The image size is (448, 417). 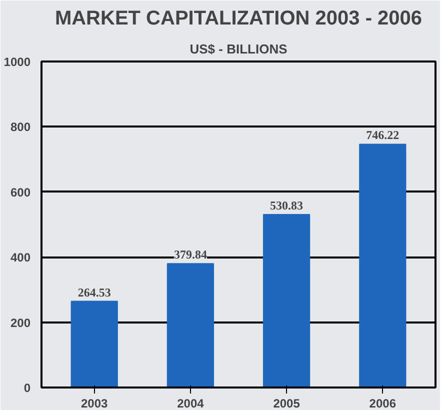 I want to click on data-label: 746.22, so click(x=383, y=135).